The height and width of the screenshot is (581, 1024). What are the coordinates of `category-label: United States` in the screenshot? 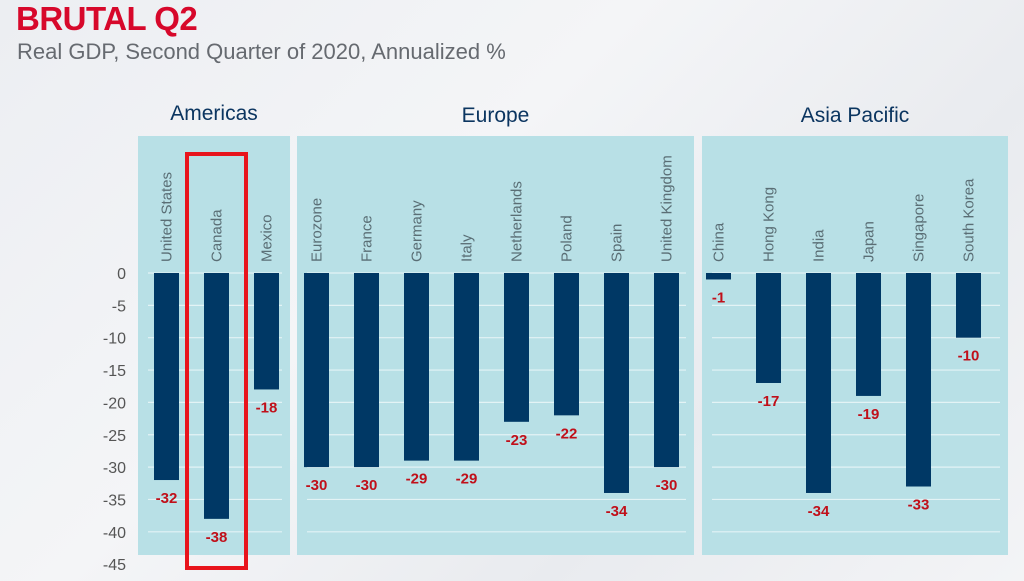 It's located at (167, 217).